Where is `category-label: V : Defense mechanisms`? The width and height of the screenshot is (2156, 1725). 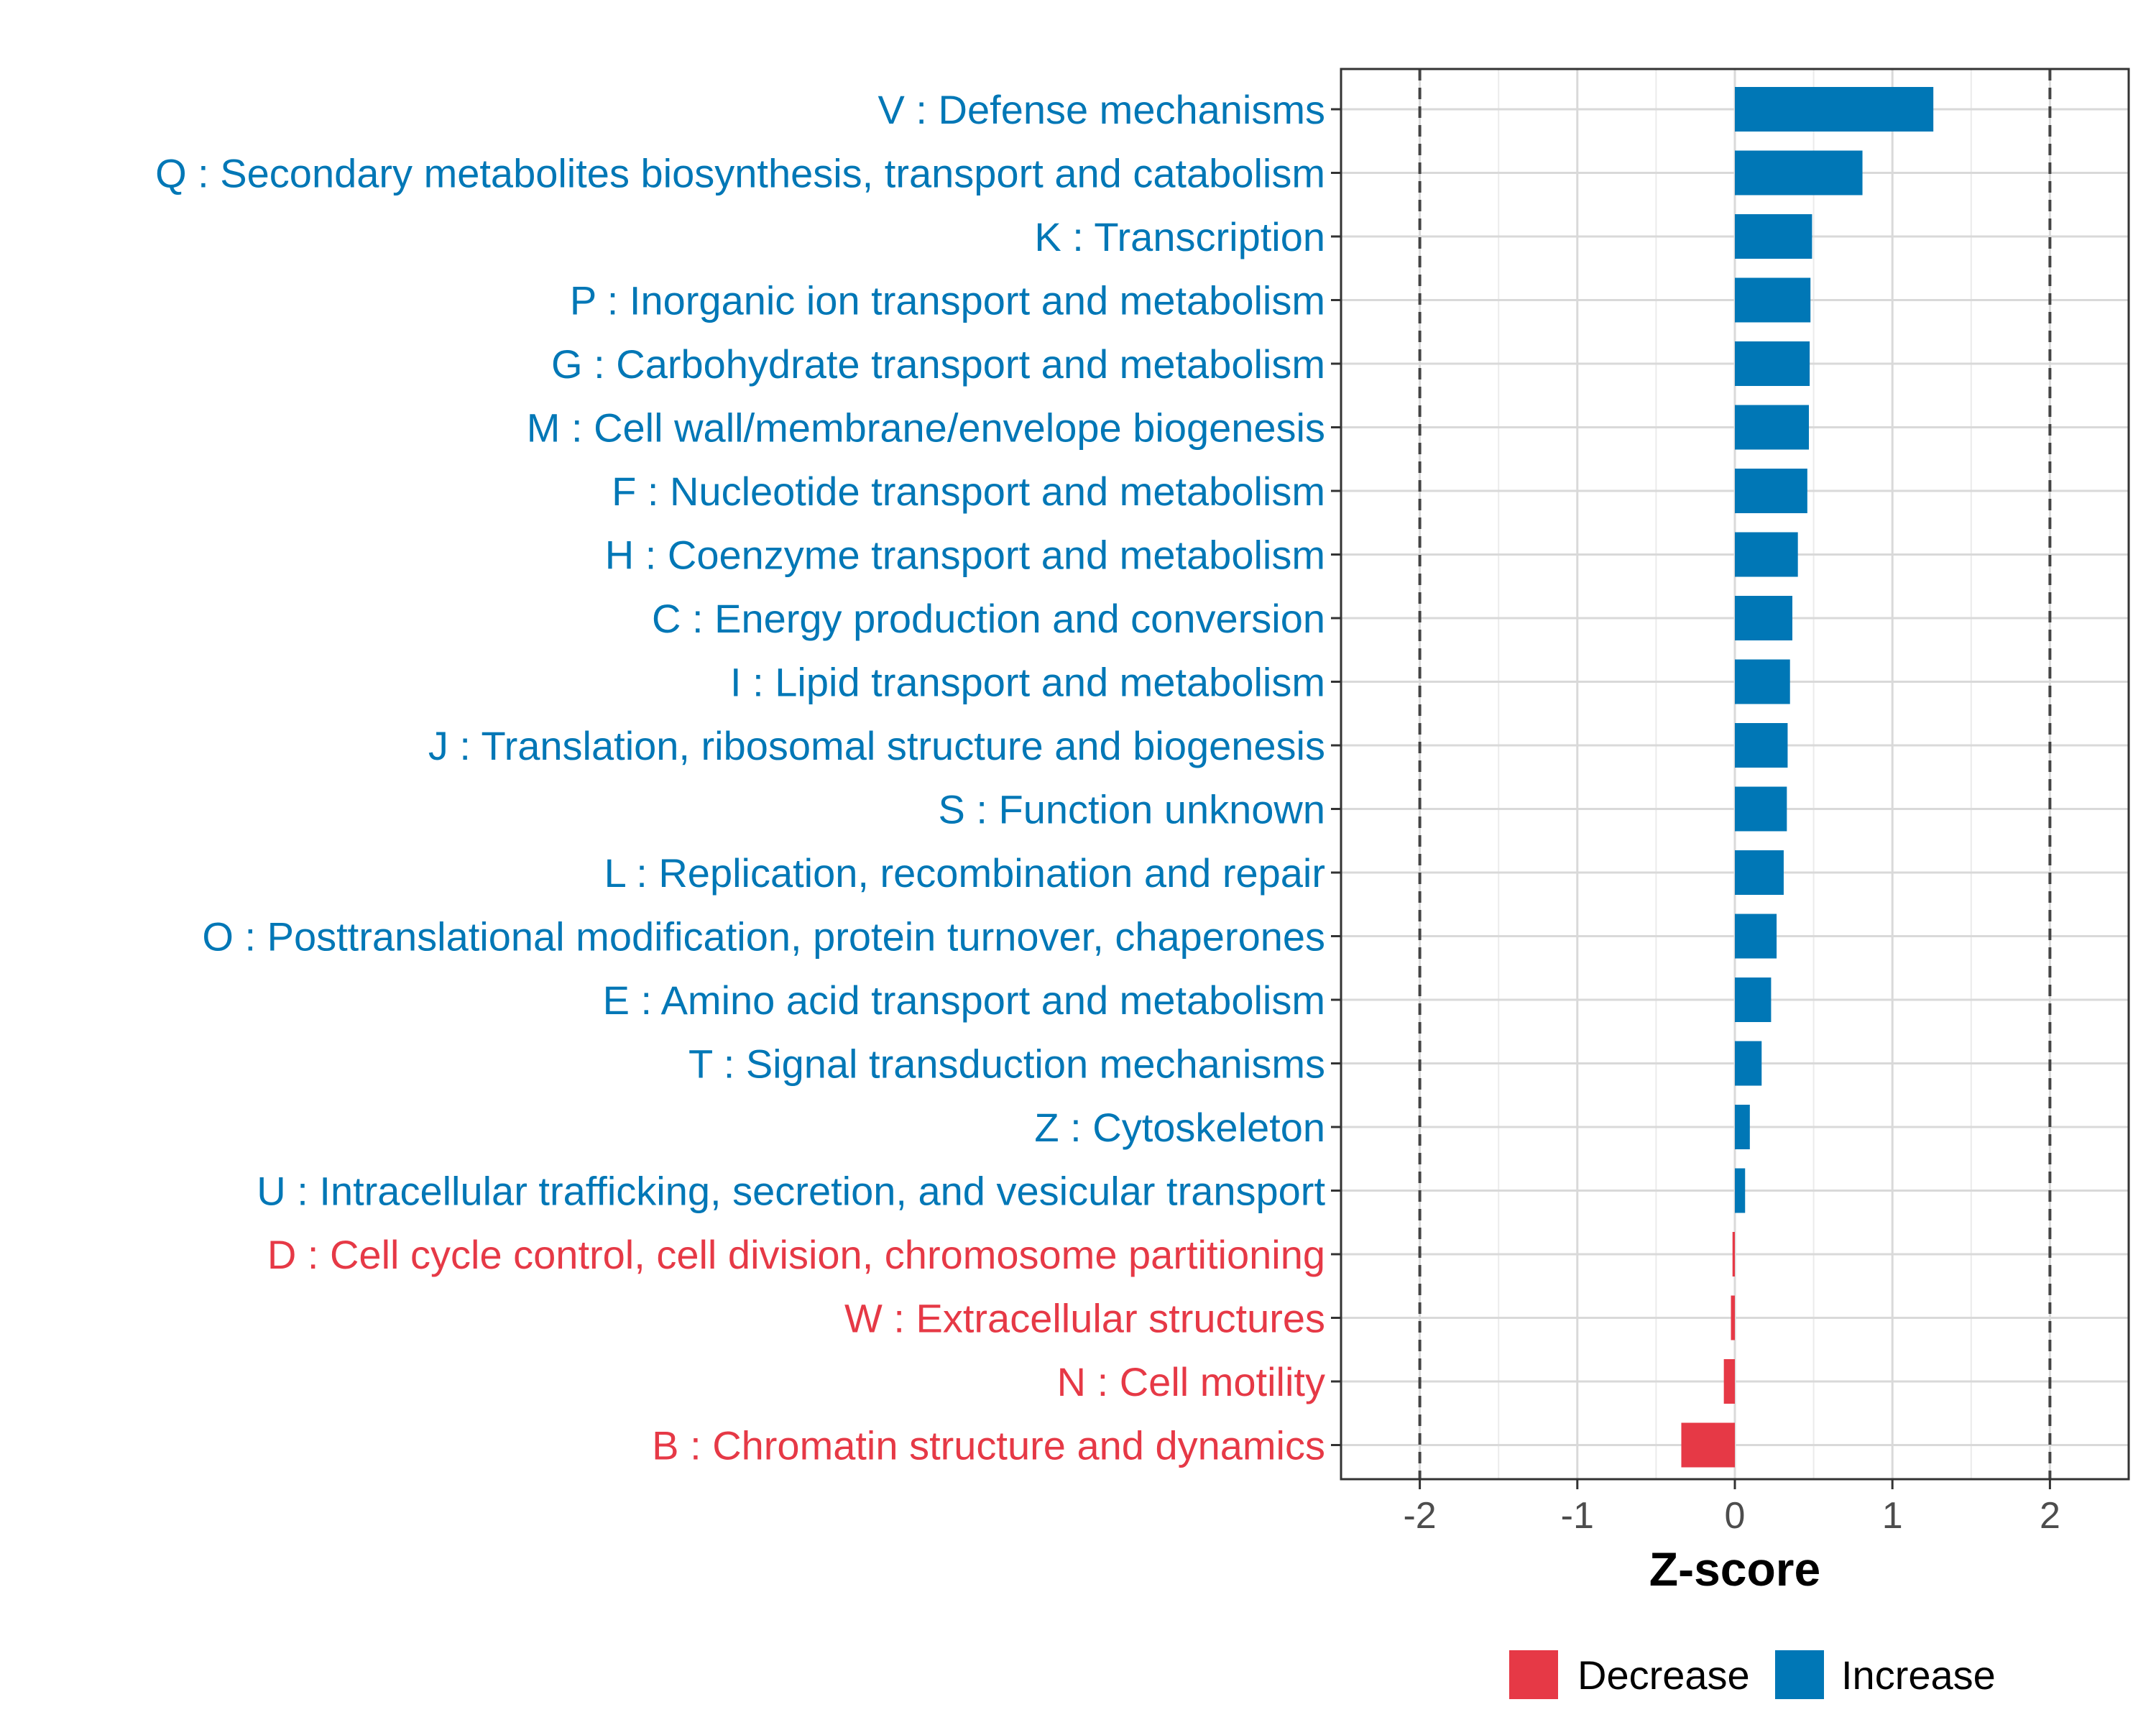 category-label: V : Defense mechanisms is located at coordinates (1101, 109).